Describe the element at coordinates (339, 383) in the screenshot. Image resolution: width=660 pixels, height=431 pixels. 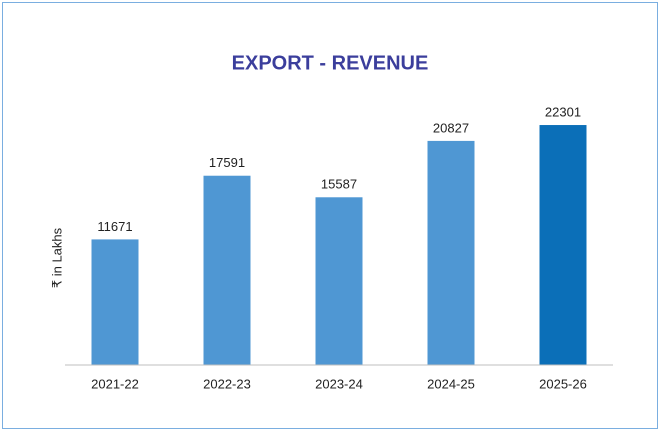
I see `x-tick-label: 2023-24` at that location.